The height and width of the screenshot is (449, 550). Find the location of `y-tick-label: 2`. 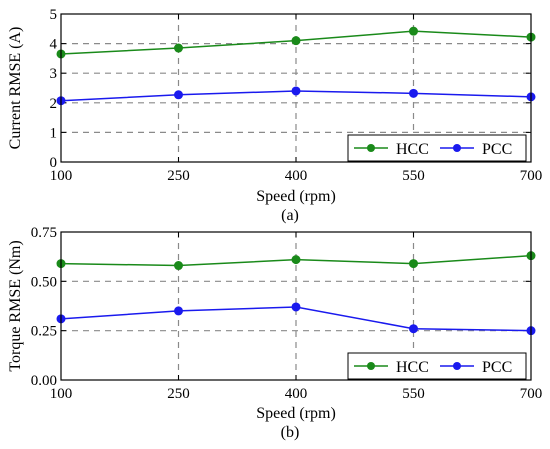

y-tick-label: 2 is located at coordinates (54, 104).